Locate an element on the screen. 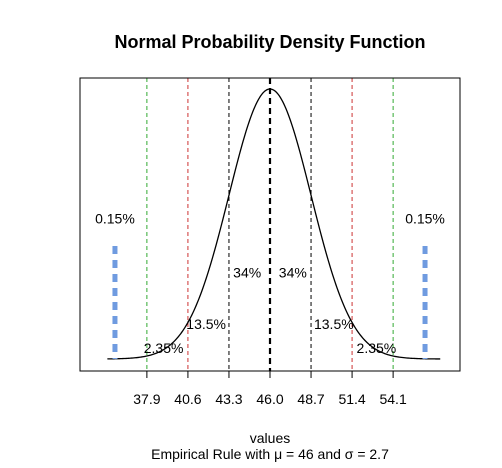 The width and height of the screenshot is (502, 468). x-axis: 37.9 40.6 43.3 46.0 48.7 51.4 54.1 is located at coordinates (270, 388).